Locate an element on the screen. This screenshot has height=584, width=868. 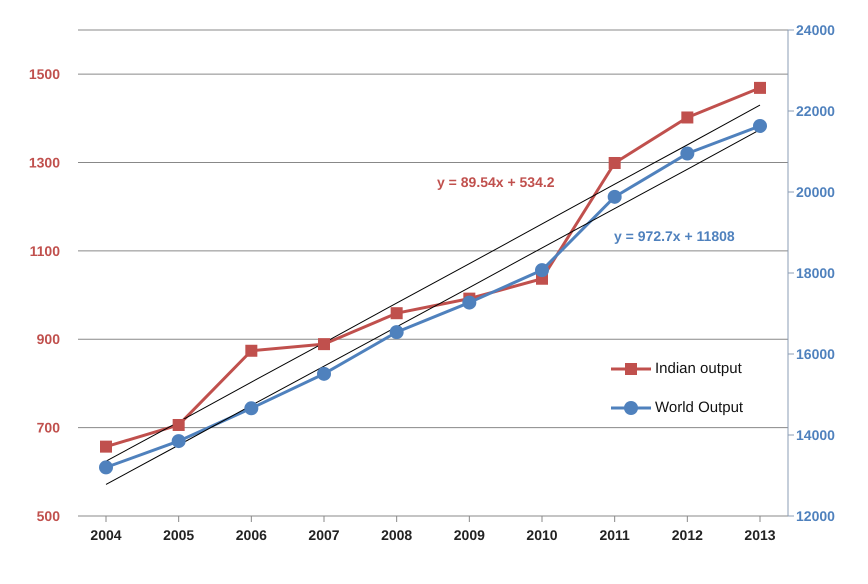
y-tick-label: 500 is located at coordinates (48, 516).